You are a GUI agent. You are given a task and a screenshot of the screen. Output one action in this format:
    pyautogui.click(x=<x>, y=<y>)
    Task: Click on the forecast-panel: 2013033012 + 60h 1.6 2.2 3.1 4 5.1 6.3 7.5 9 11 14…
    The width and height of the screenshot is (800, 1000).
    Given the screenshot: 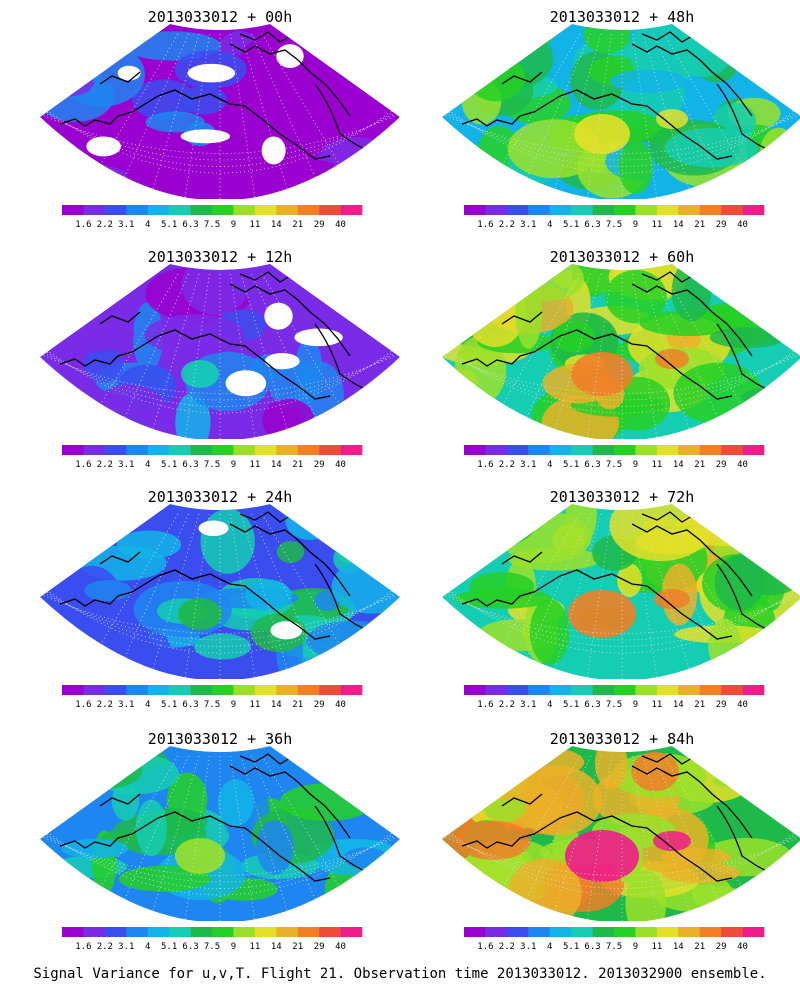 What is the action you would take?
    pyautogui.click(x=621, y=366)
    